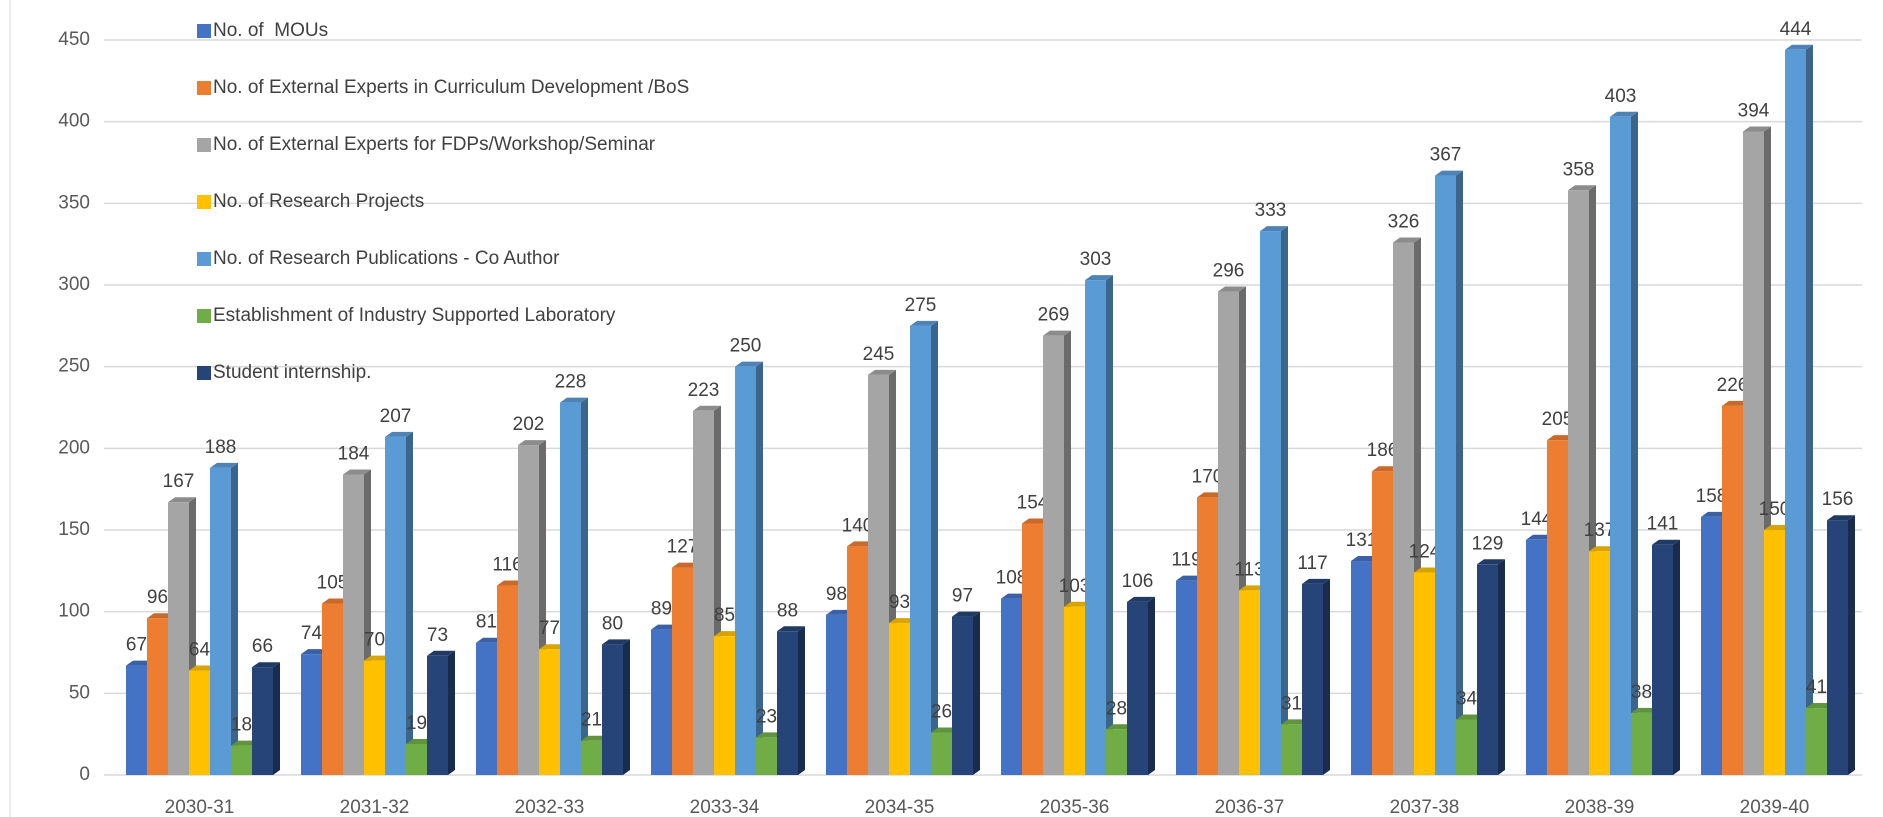  I want to click on value-label: 141, so click(1663, 524).